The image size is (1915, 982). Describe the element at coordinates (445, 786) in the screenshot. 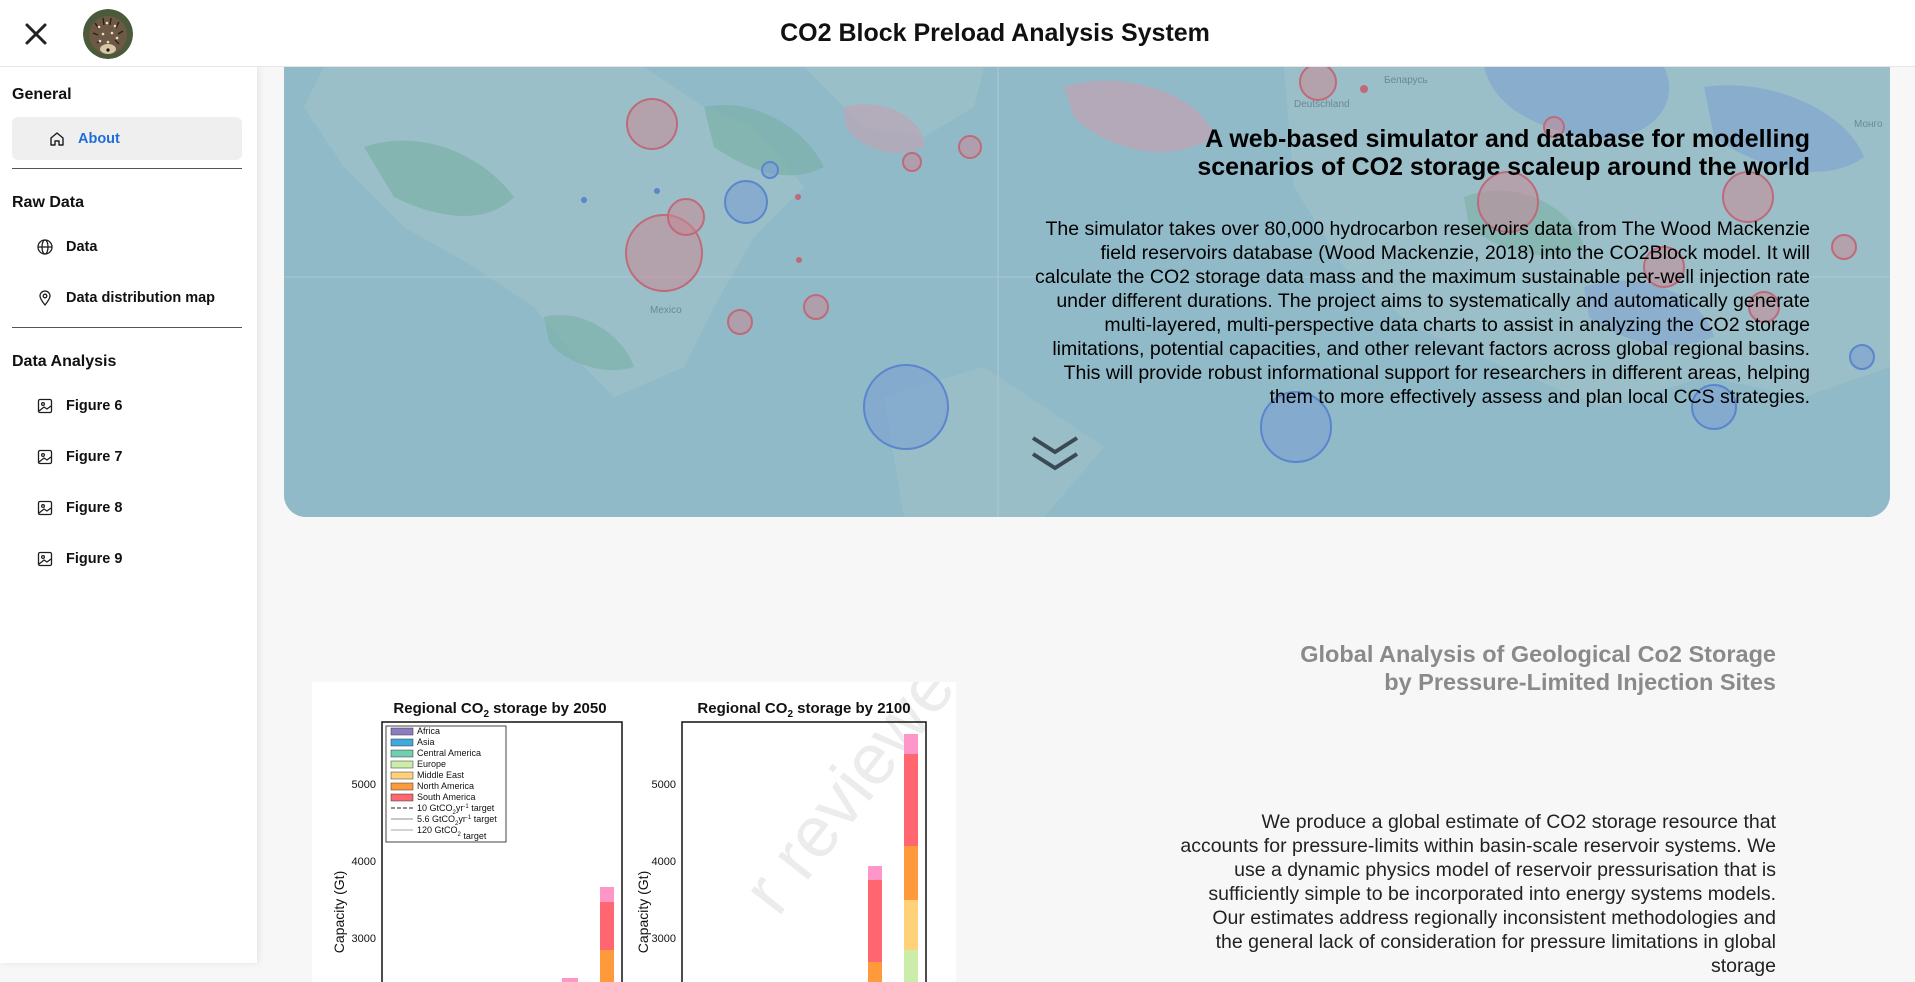

I see `legend-label: North America` at that location.